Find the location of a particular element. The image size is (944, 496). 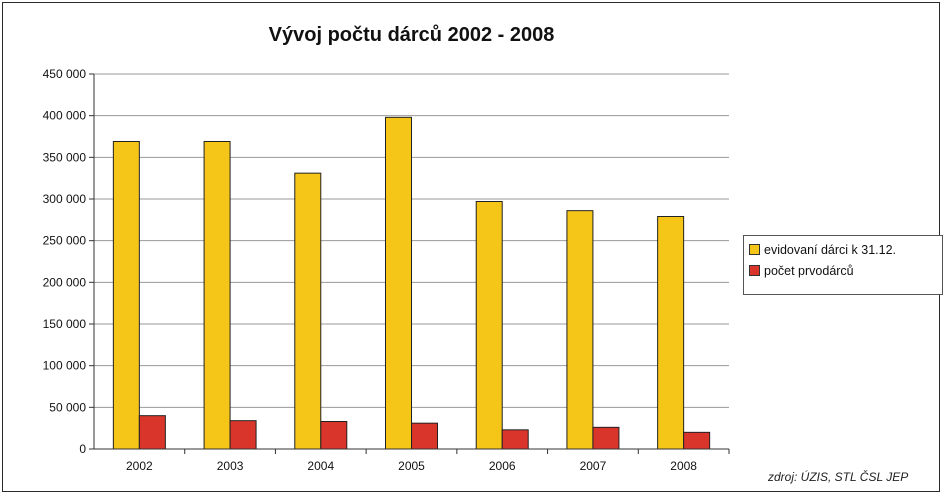

legend-item-registered: evidovaní dárci k 31.12. is located at coordinates (822, 250).